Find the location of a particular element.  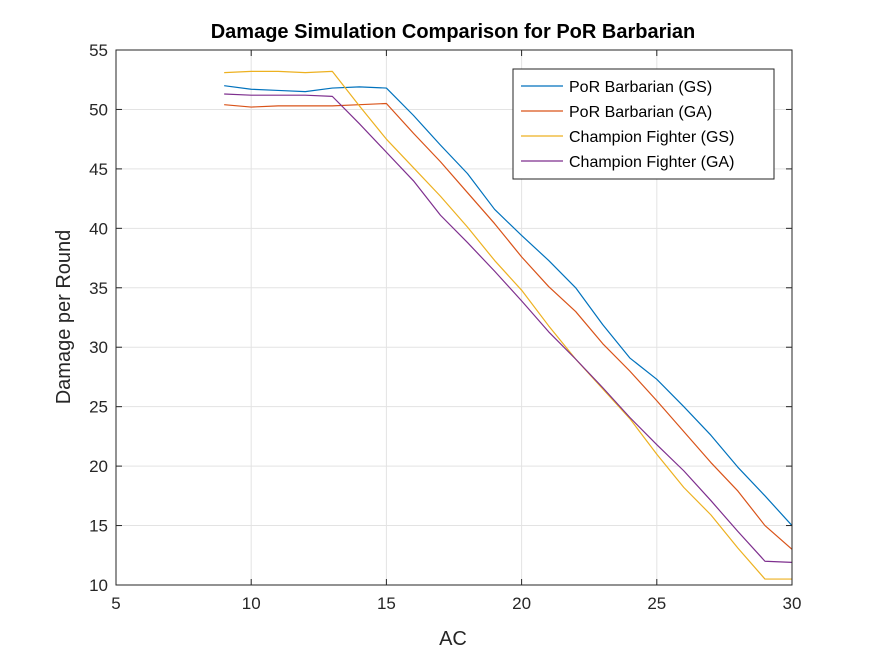

y-tick-label: 25 is located at coordinates (98, 407).